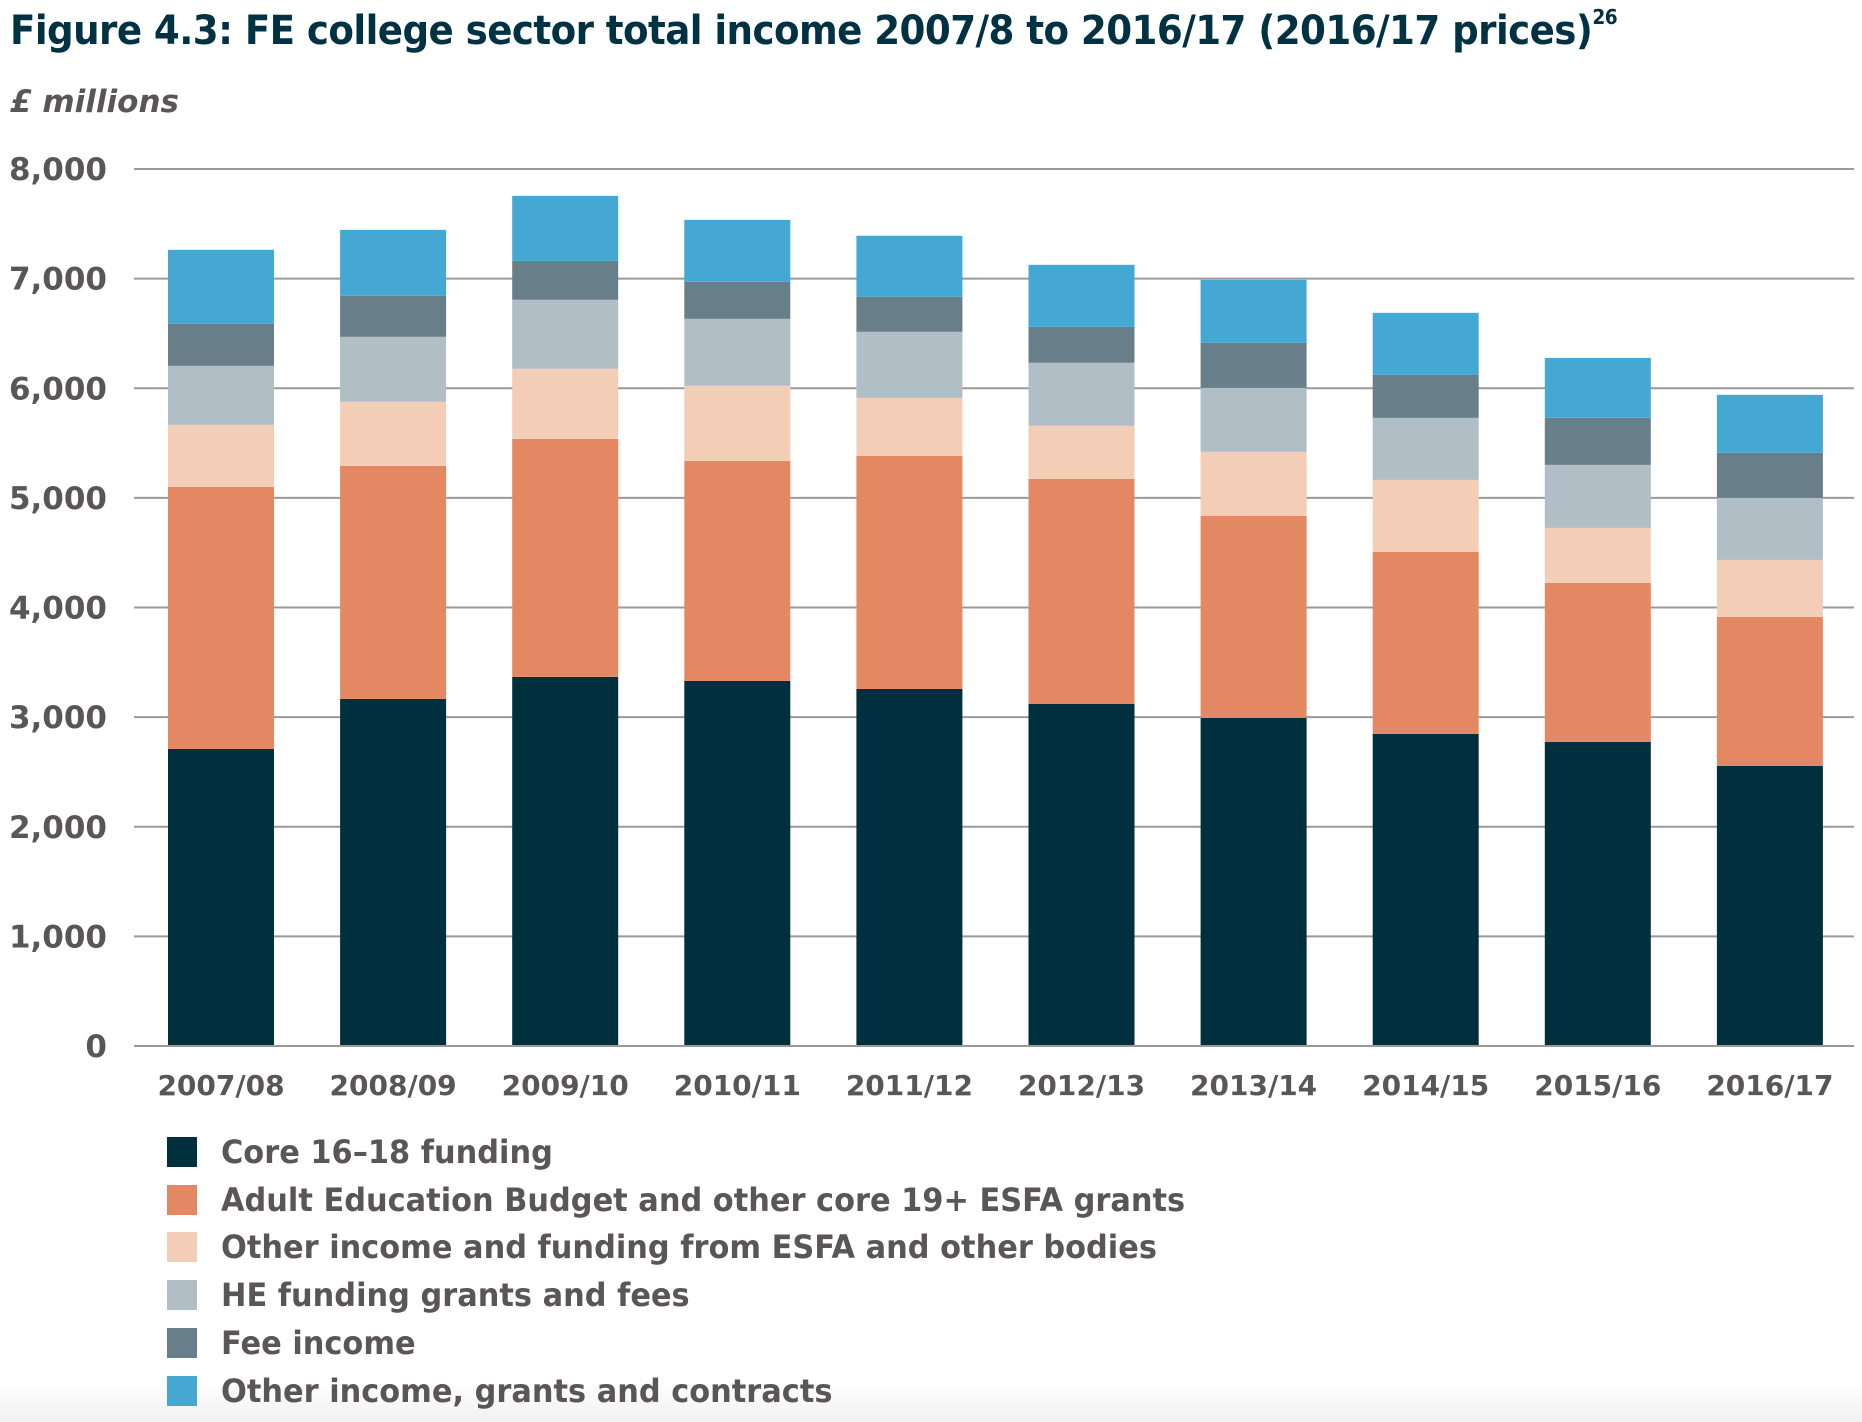  Describe the element at coordinates (58, 280) in the screenshot. I see `y-tick-label: 7,000` at that location.